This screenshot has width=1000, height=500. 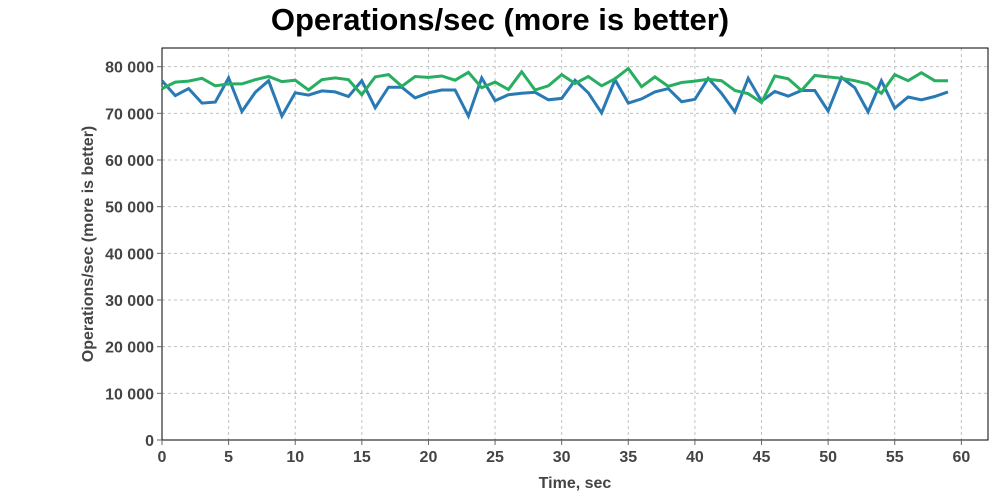 I want to click on y-tick-label: 20 000, so click(x=129, y=348).